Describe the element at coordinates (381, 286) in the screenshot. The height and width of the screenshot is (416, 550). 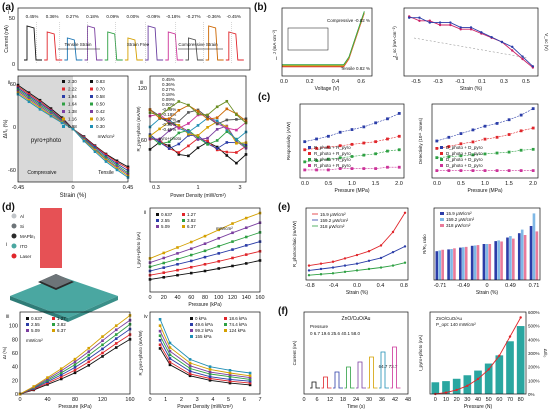
I see `x-tick-label: 0.4` at that location.